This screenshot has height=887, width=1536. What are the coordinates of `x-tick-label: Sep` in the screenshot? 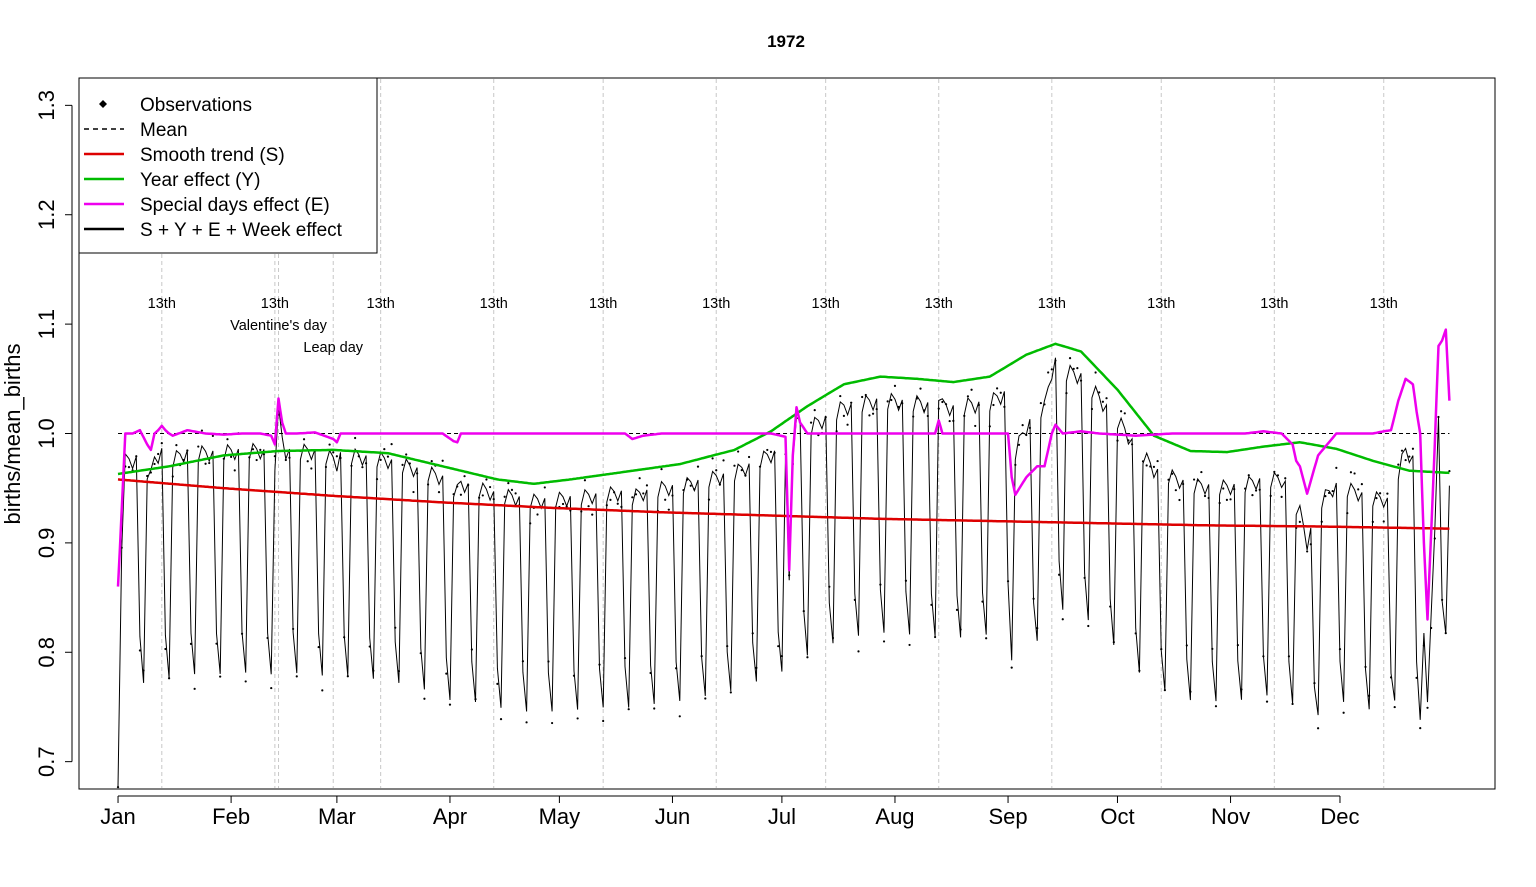 It's located at (1007, 816).